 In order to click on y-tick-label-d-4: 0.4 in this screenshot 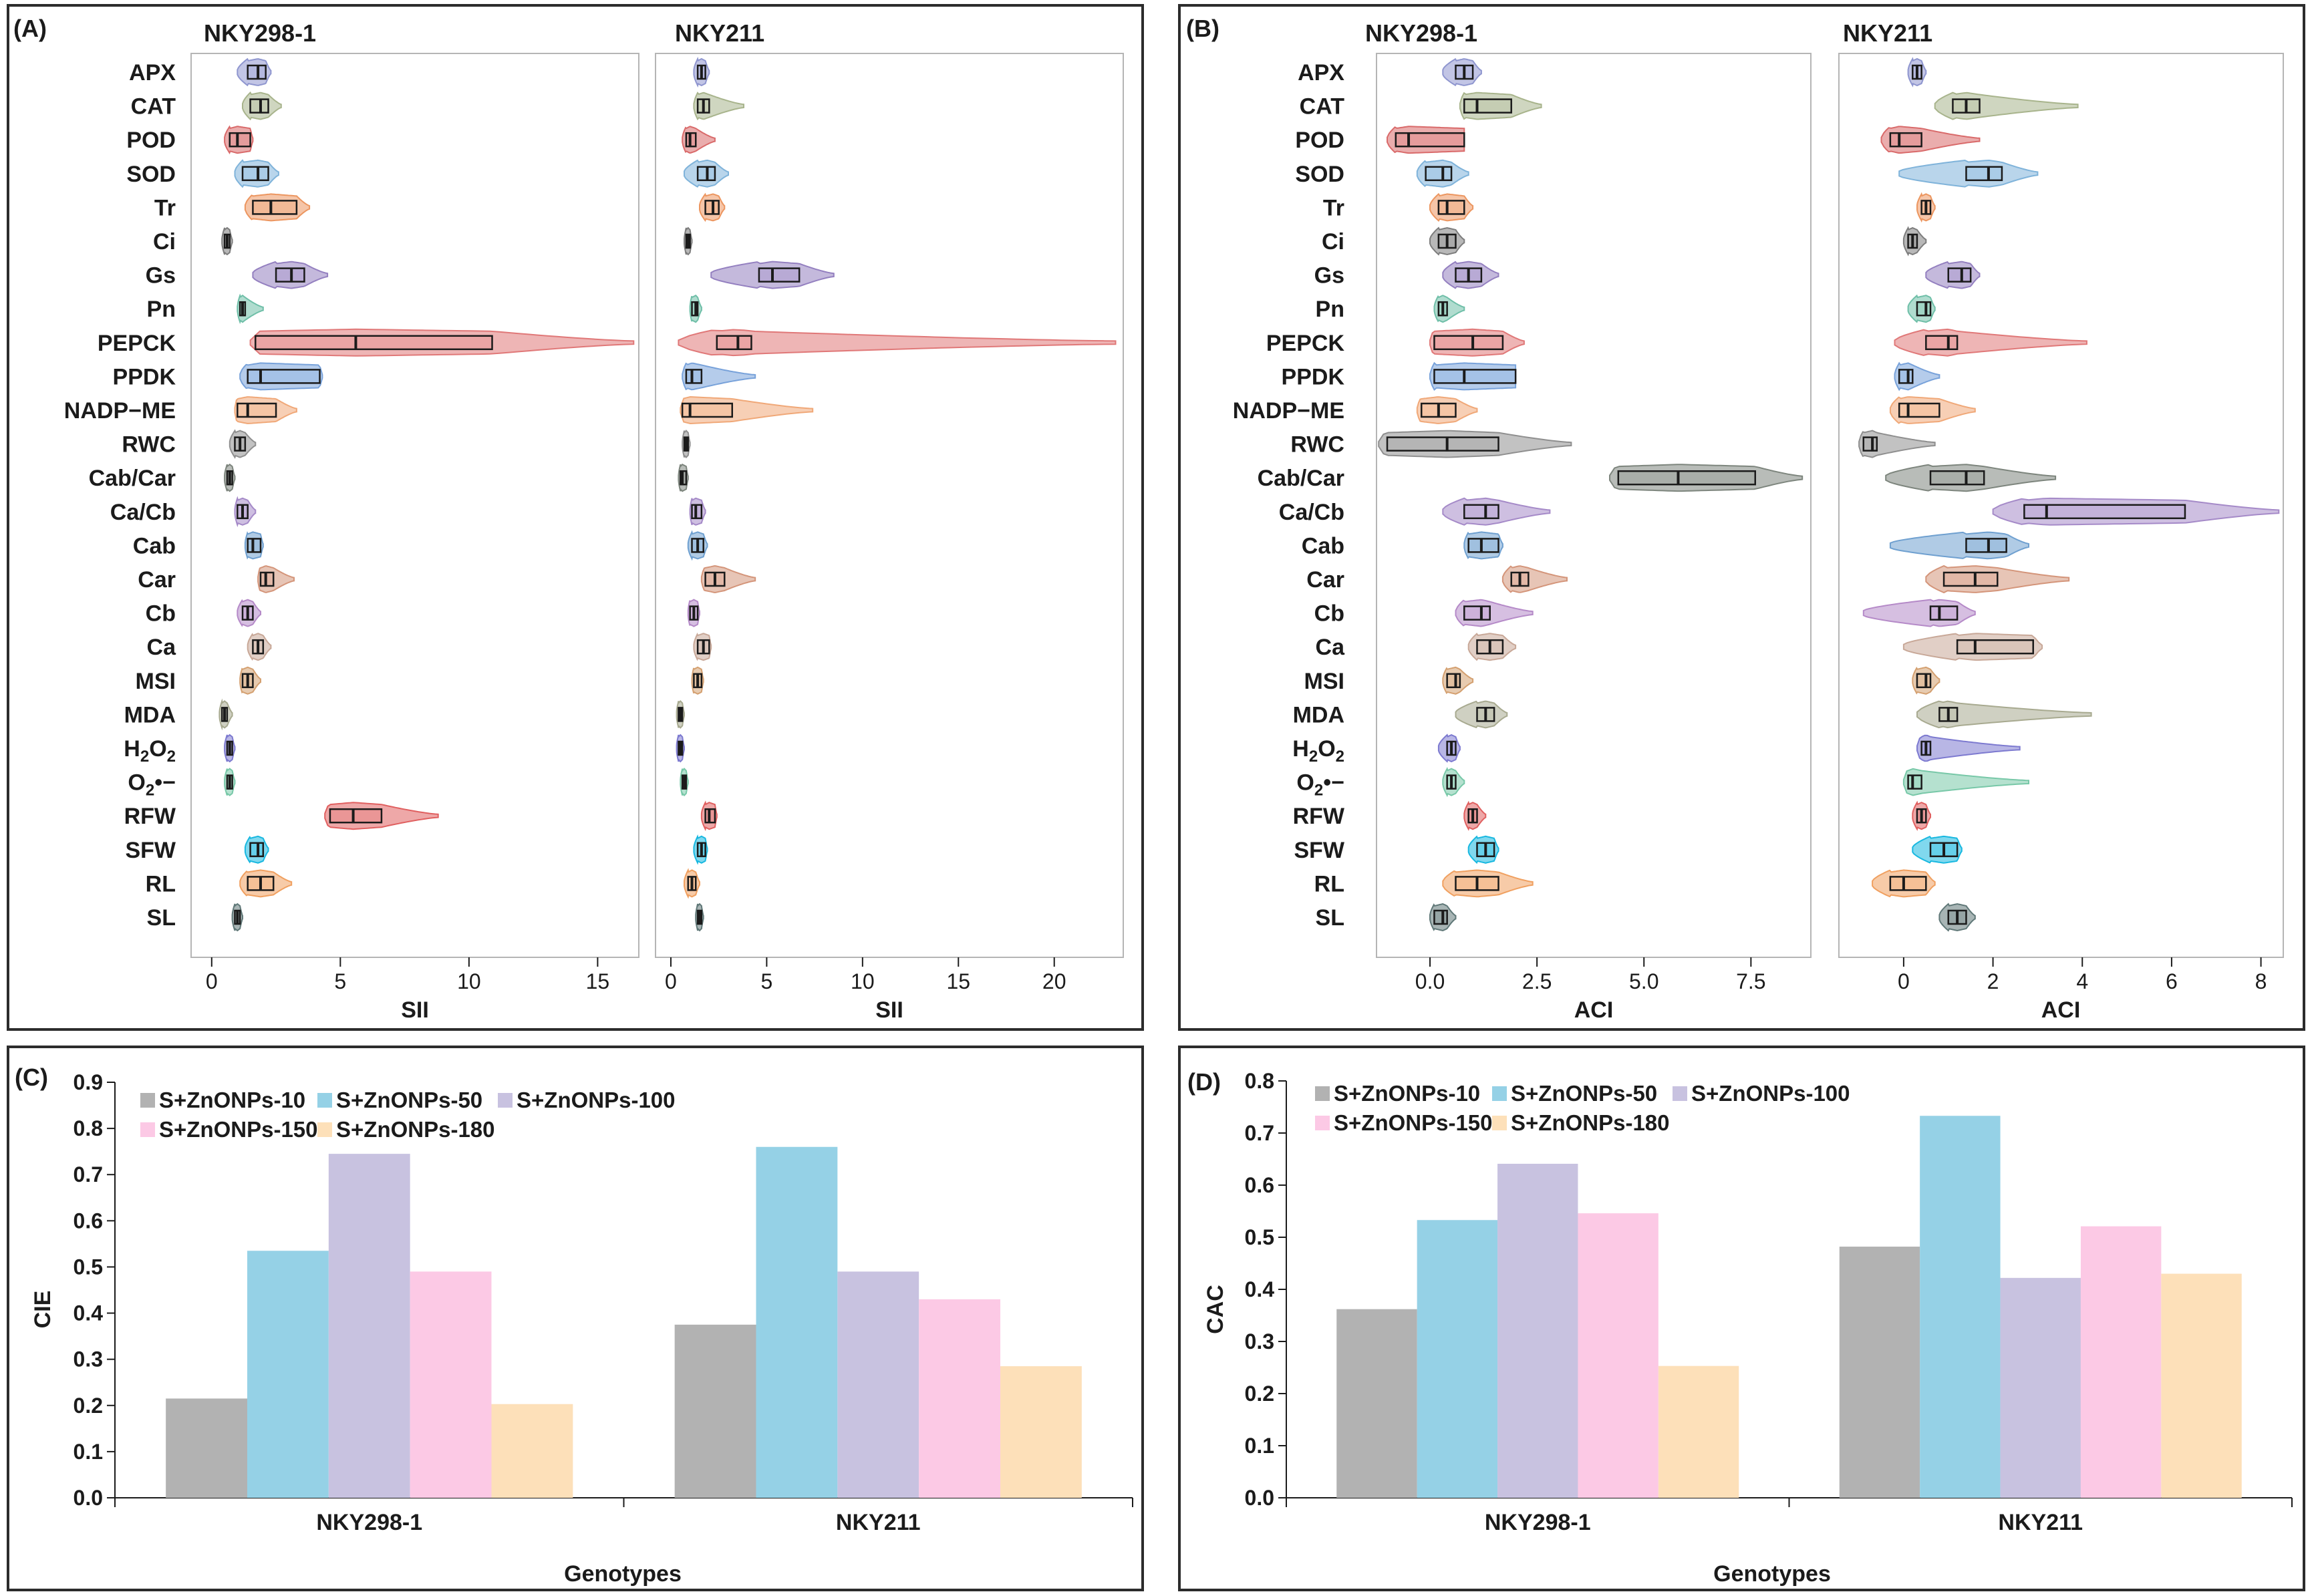, I will do `click(1260, 1289)`.